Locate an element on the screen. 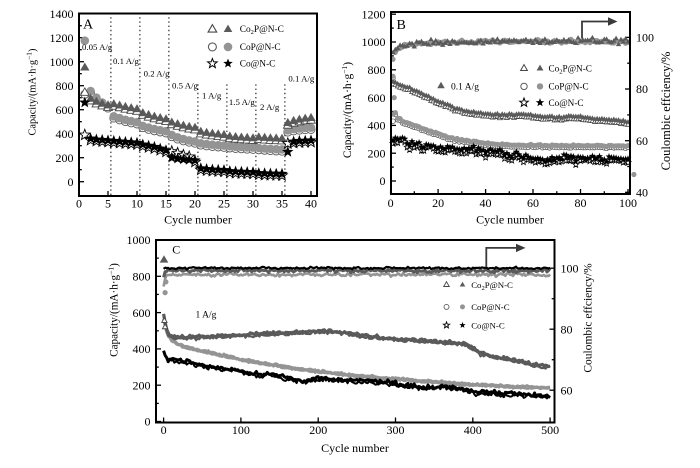  svg-text: 25 is located at coordinates (224, 204).